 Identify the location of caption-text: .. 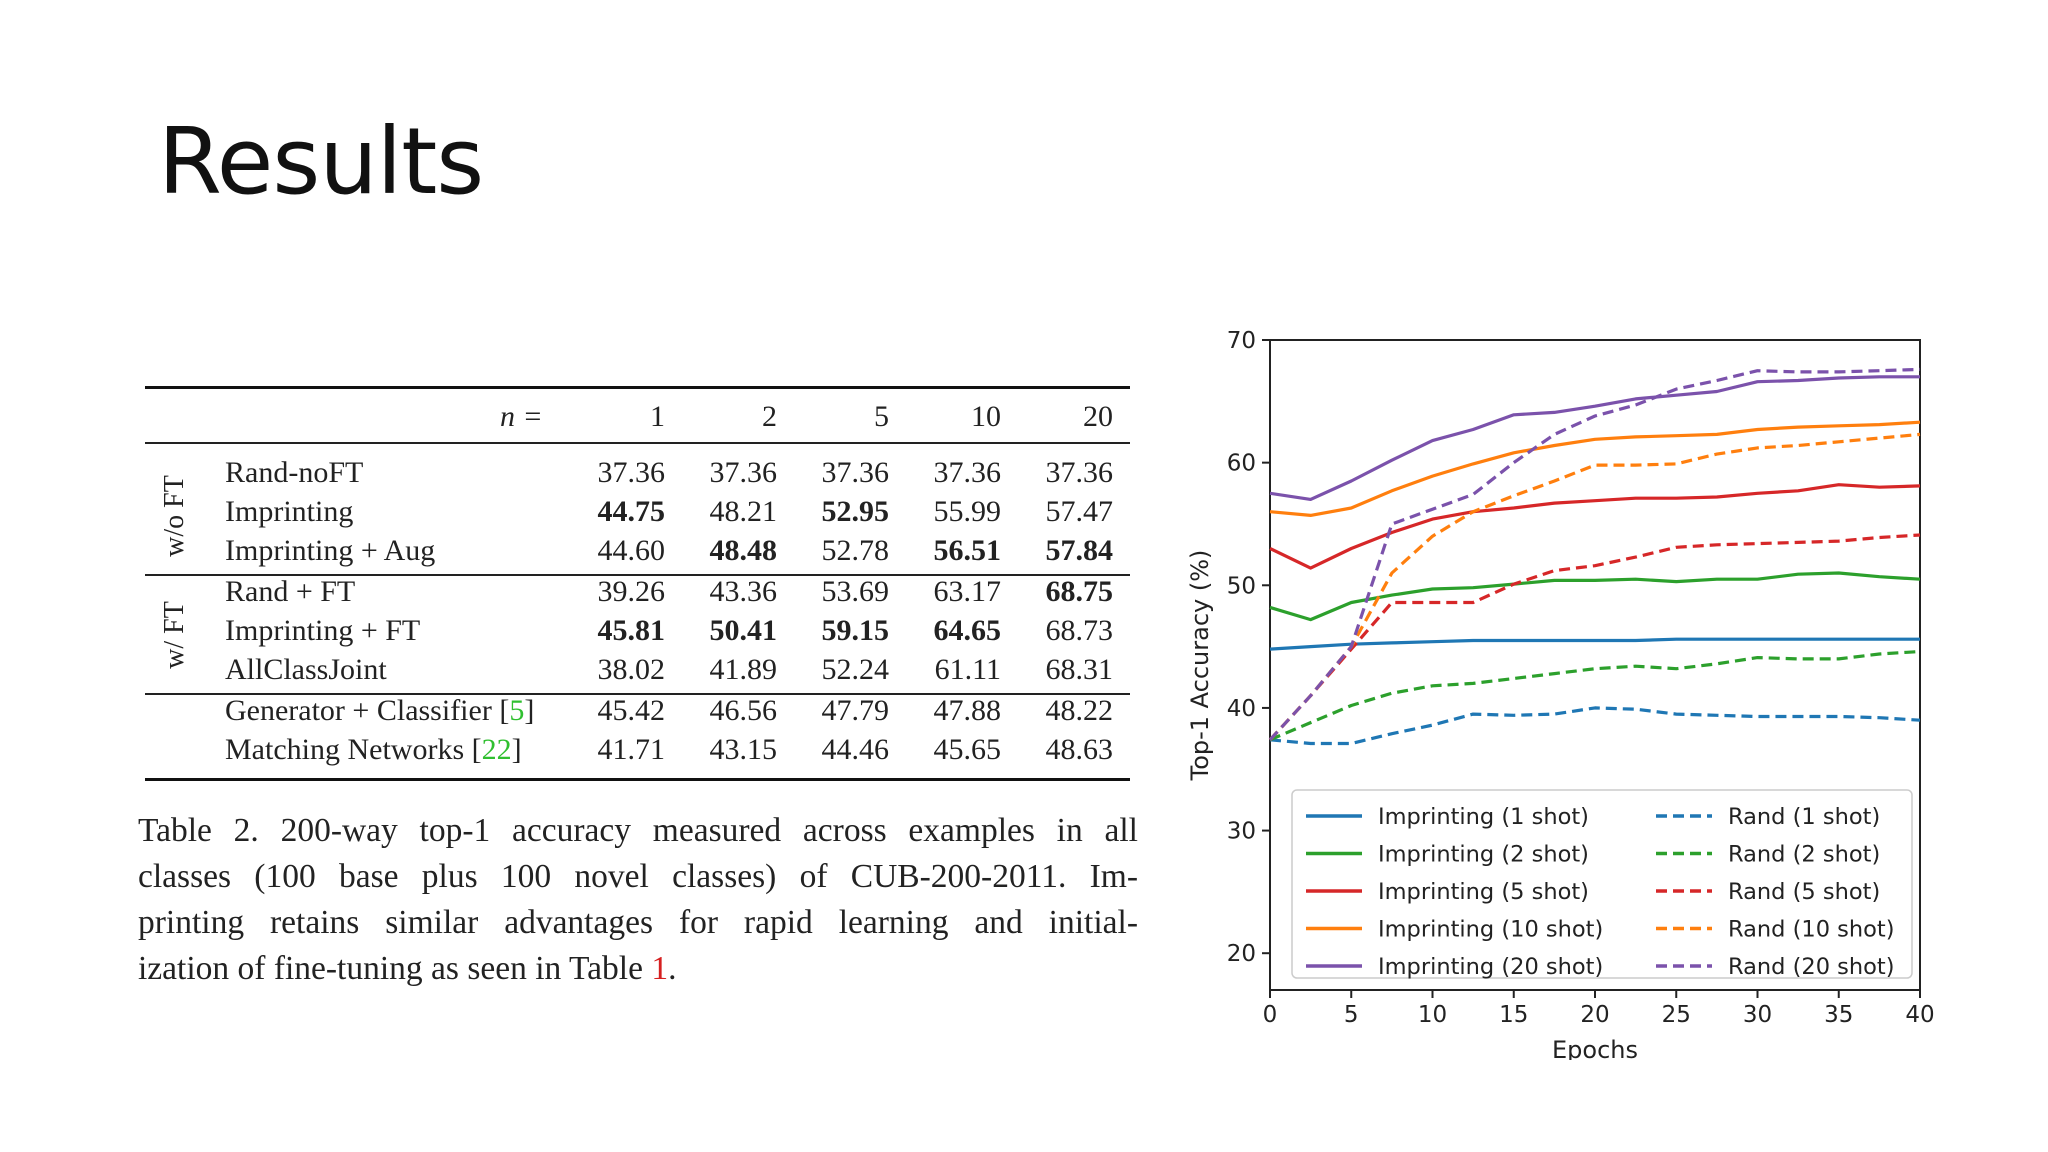
(672, 968).